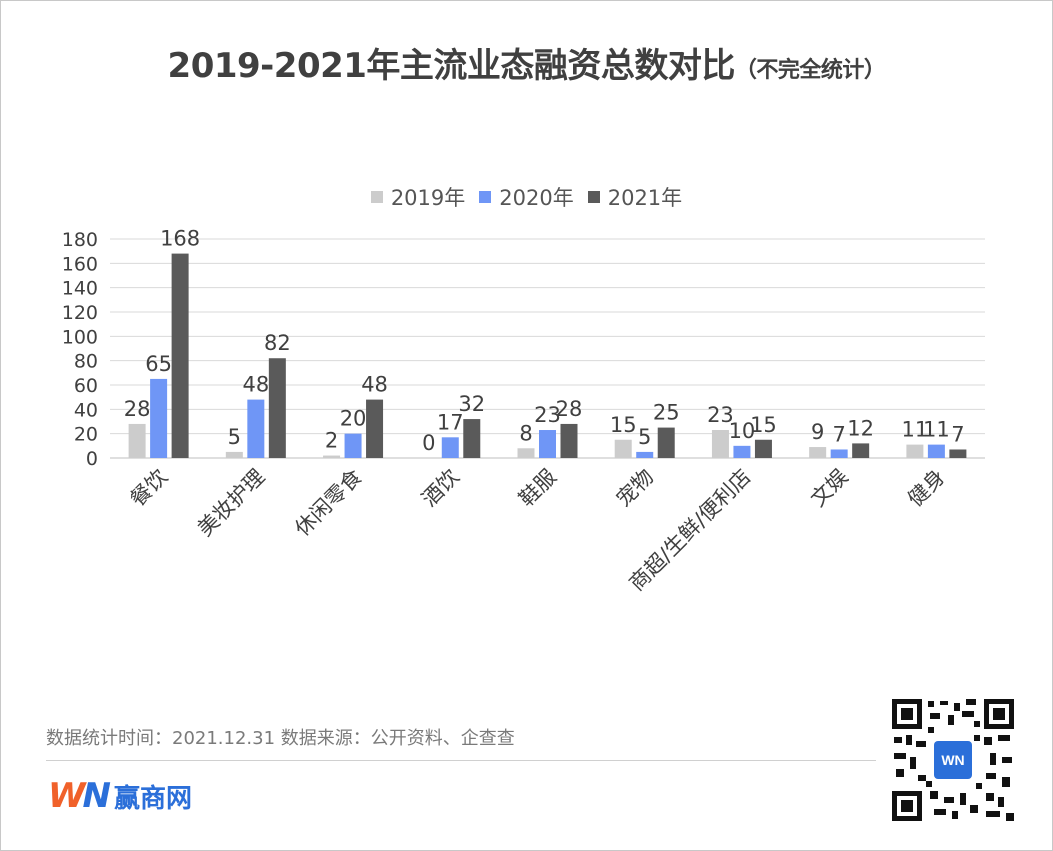 The height and width of the screenshot is (851, 1053). Describe the element at coordinates (158, 364) in the screenshot. I see `bar-value-label: 65` at that location.